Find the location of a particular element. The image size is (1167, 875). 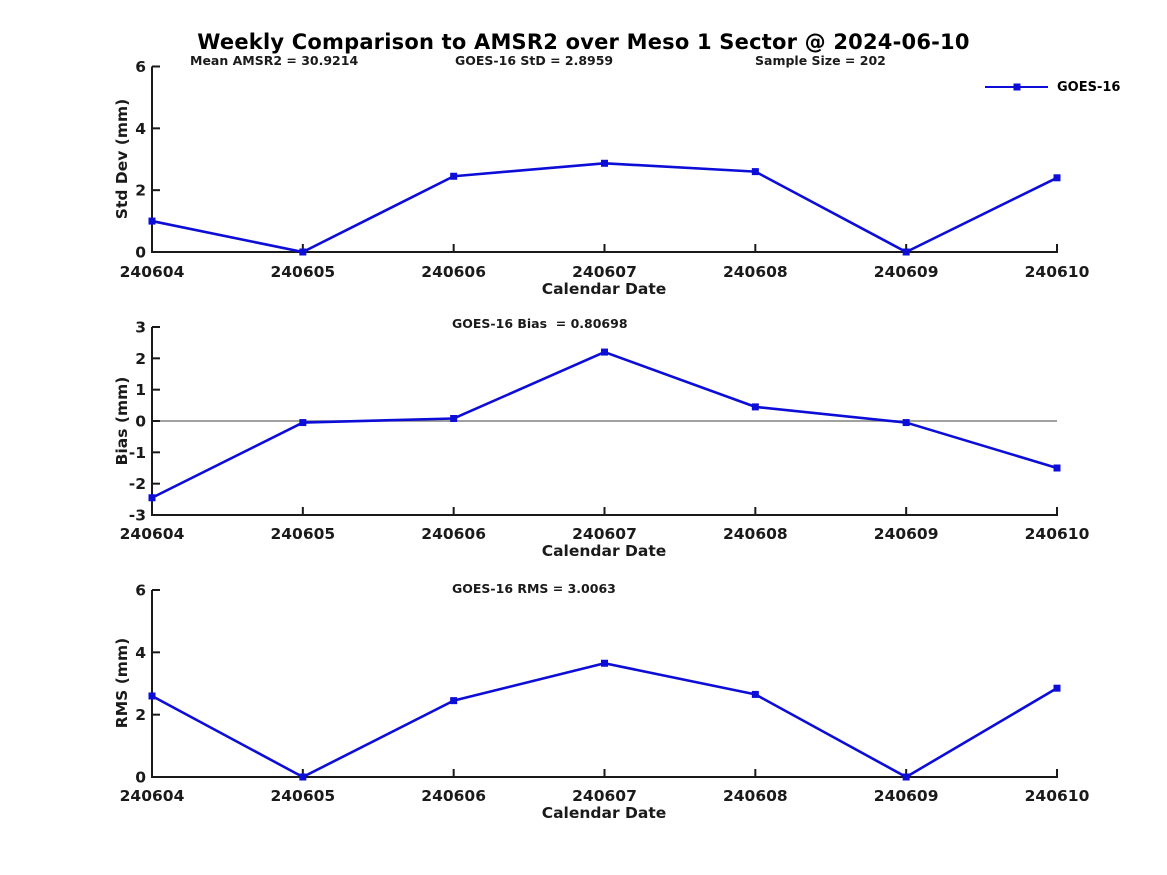

legend-square-marker-icon is located at coordinates (1016, 87).